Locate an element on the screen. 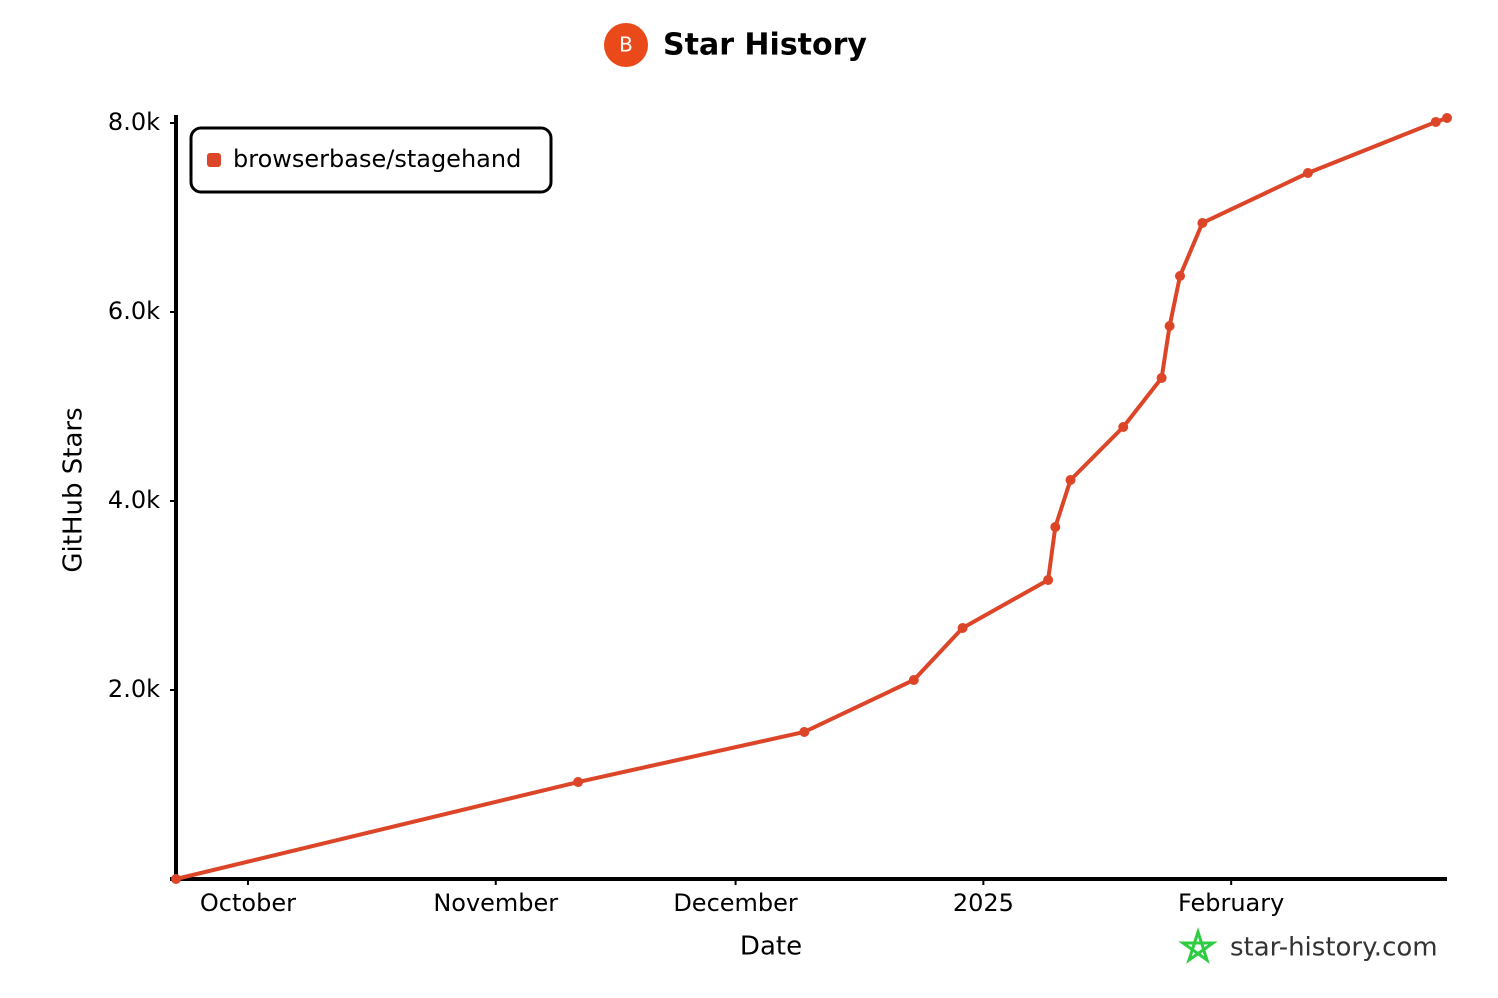 The width and height of the screenshot is (1498, 998). y-tick-label: 4.0k is located at coordinates (134, 500).